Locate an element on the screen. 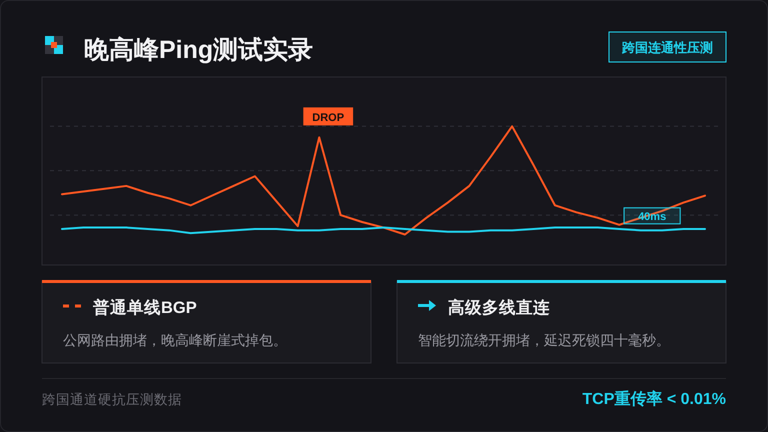 The width and height of the screenshot is (768, 432). chart-title: 晚高峰Ping测试实录 is located at coordinates (199, 50).